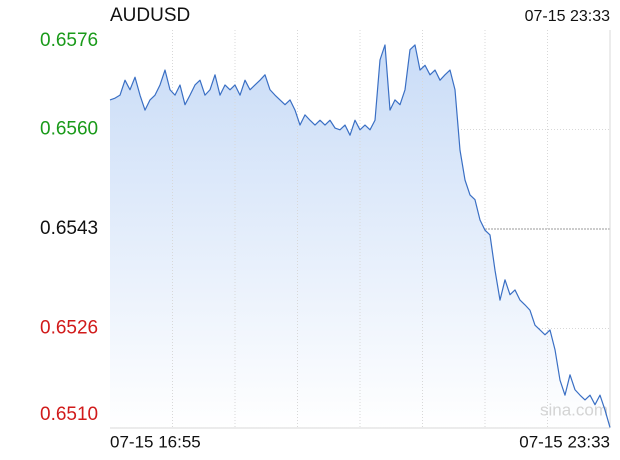 The height and width of the screenshot is (460, 620). I want to click on watermark: sina.com, so click(574, 409).